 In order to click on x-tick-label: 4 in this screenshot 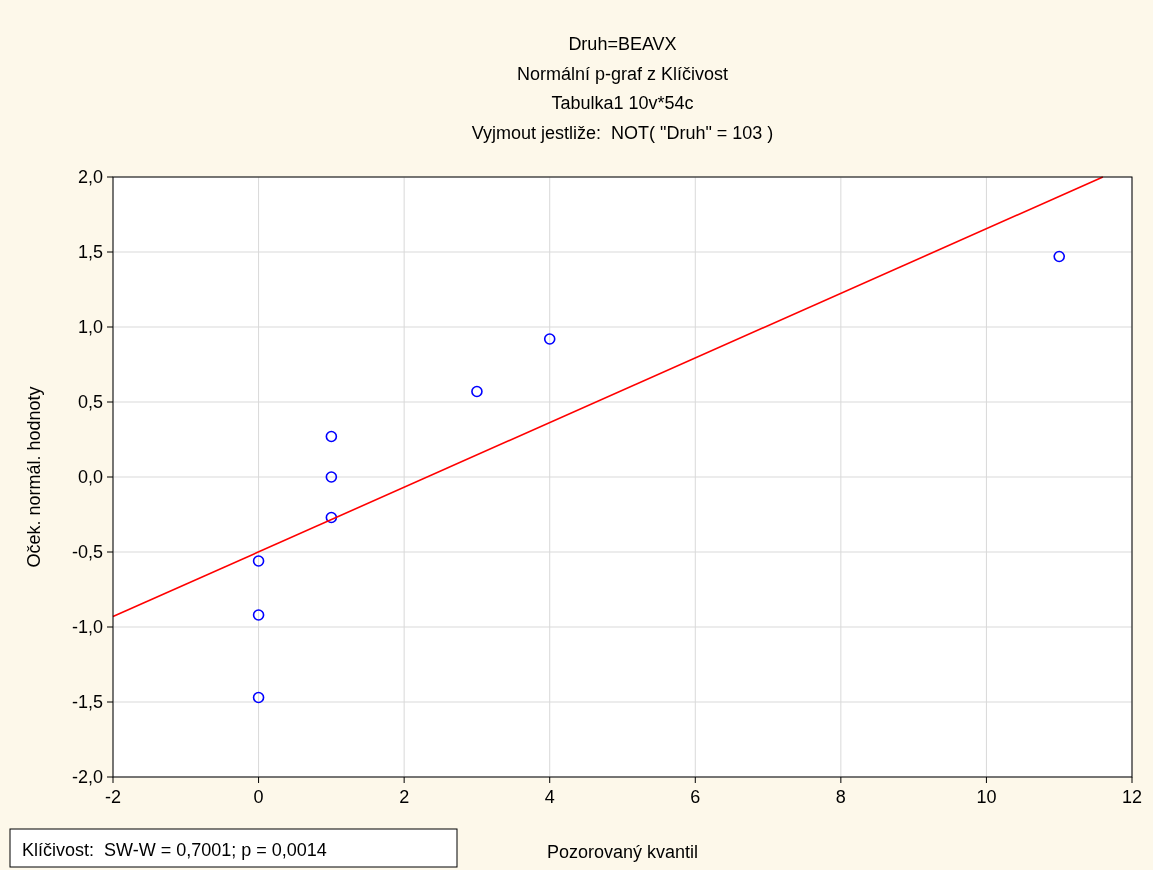, I will do `click(549, 797)`.